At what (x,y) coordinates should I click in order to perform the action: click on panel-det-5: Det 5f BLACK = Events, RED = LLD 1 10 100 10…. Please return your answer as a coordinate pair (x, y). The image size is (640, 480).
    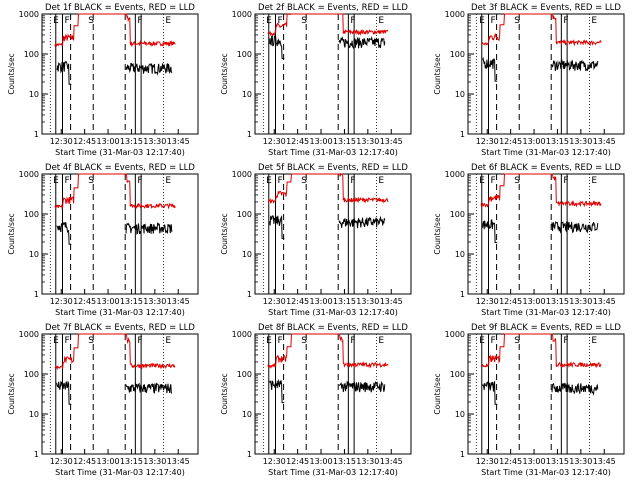
    Looking at the image, I should click on (316, 240).